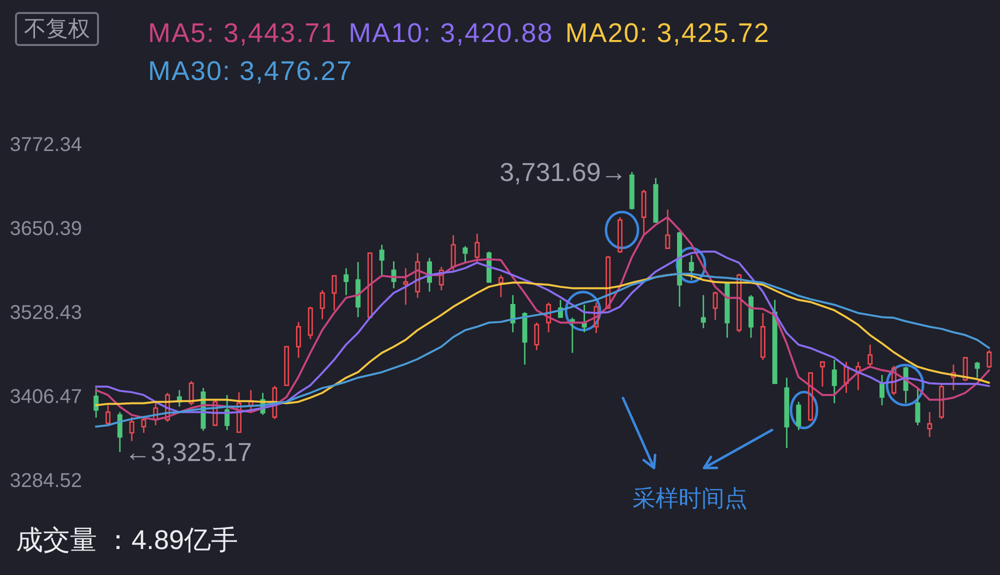 The width and height of the screenshot is (1000, 575). Describe the element at coordinates (563, 171) in the screenshot. I see `annotation: 3,731.69→` at that location.